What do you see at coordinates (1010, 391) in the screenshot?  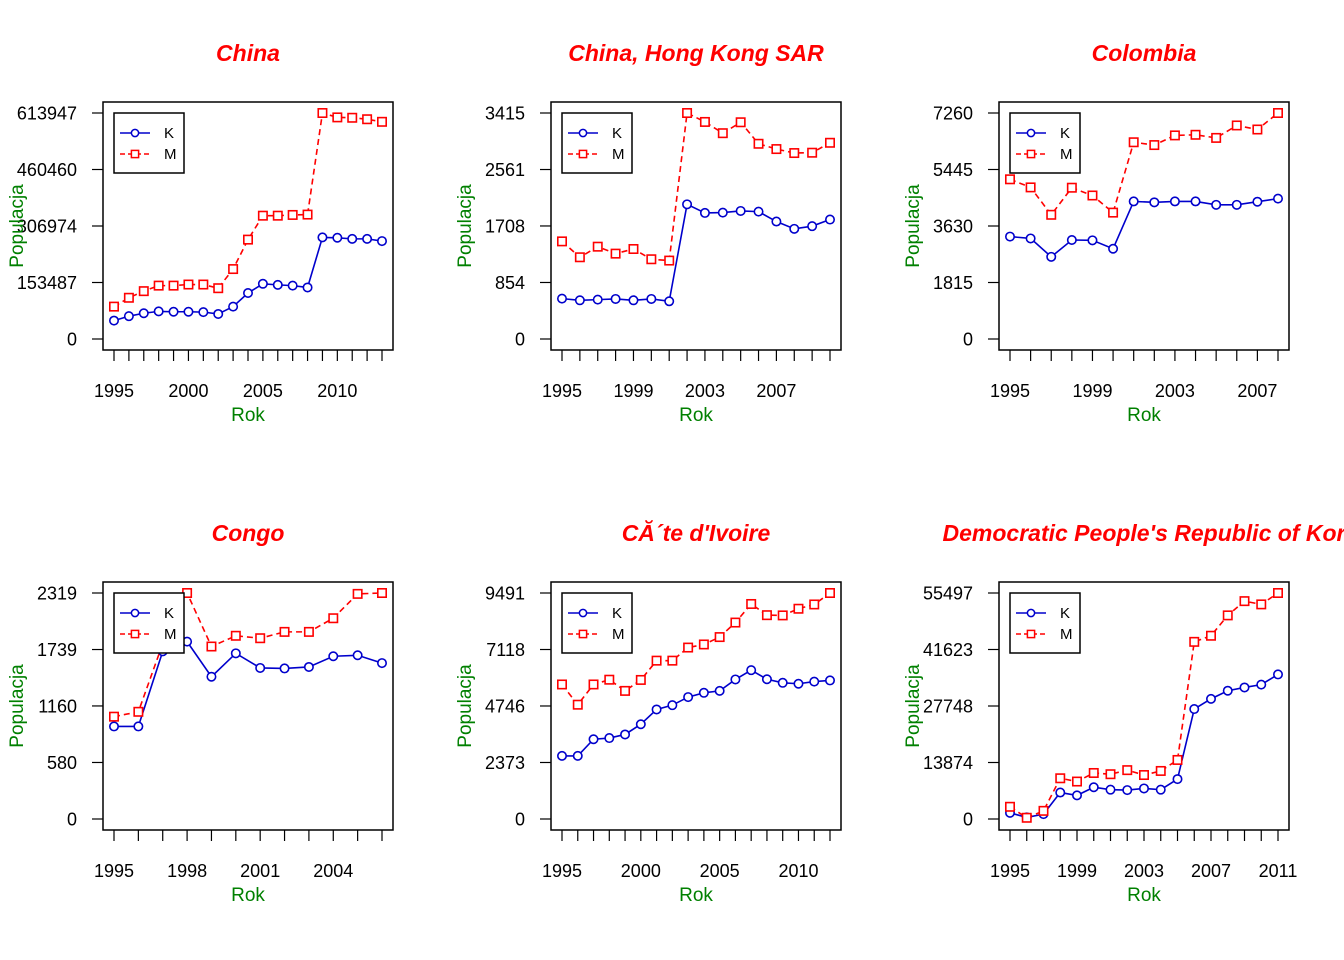 I see `x-tick-label: 1995` at bounding box center [1010, 391].